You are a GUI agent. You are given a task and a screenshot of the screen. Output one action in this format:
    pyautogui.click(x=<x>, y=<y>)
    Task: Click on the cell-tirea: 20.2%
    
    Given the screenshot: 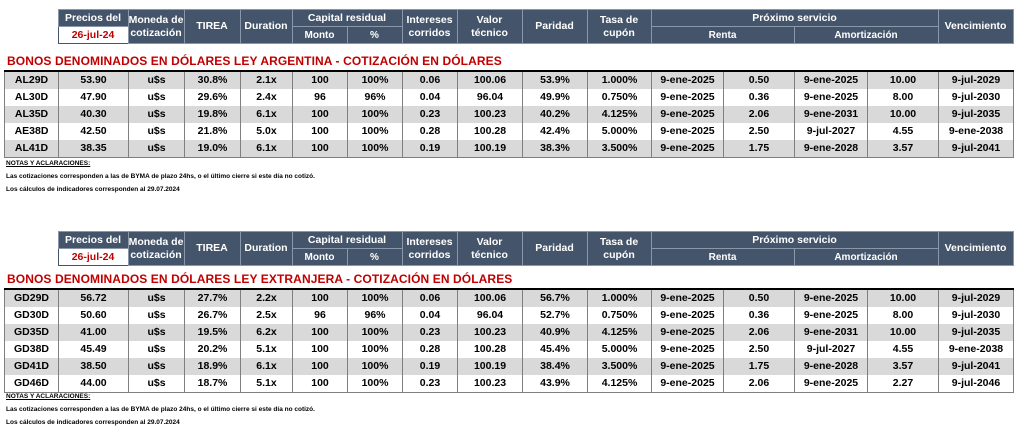 What is the action you would take?
    pyautogui.click(x=212, y=349)
    